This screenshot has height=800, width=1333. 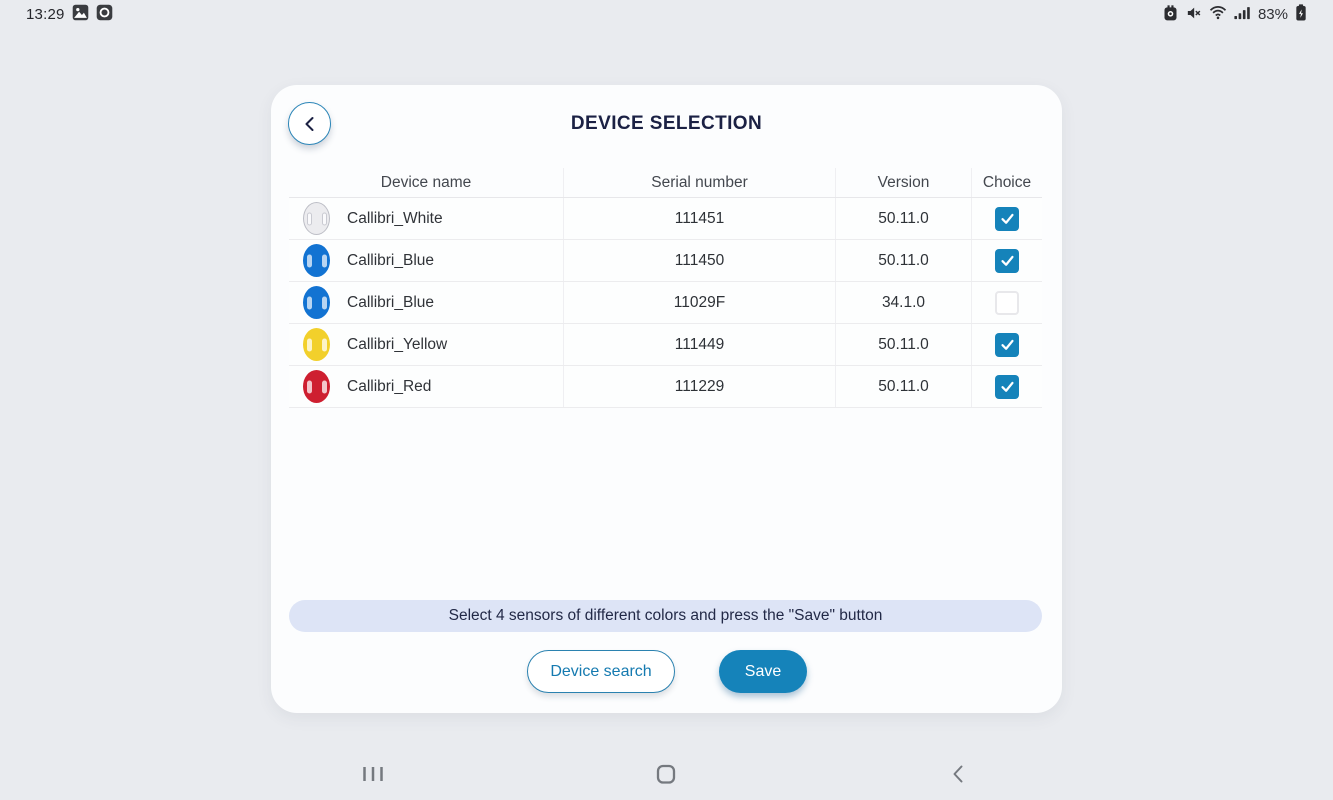 I want to click on battery-charging-icon, so click(x=1301, y=14).